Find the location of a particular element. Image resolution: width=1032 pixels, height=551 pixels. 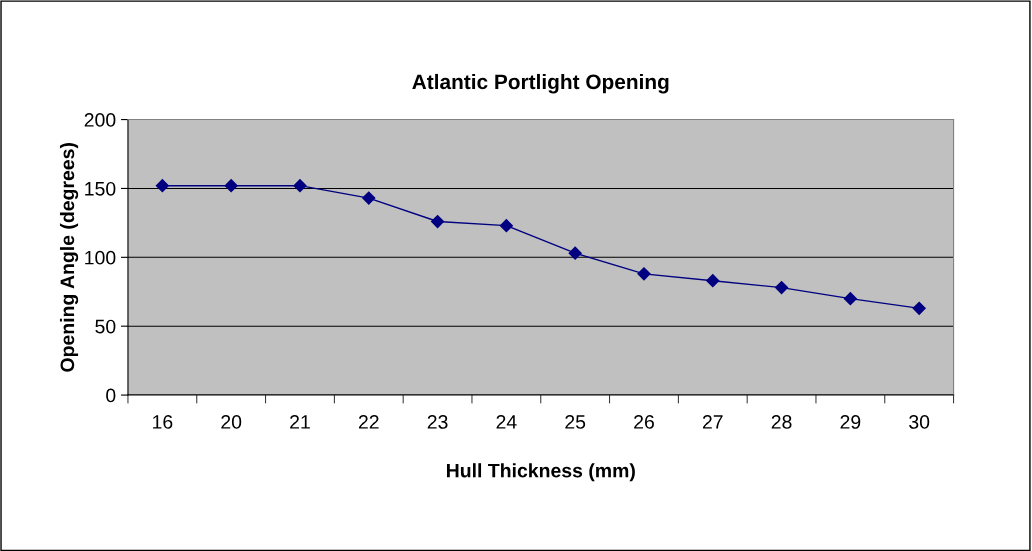

x-tick-label: 27 is located at coordinates (712, 422).